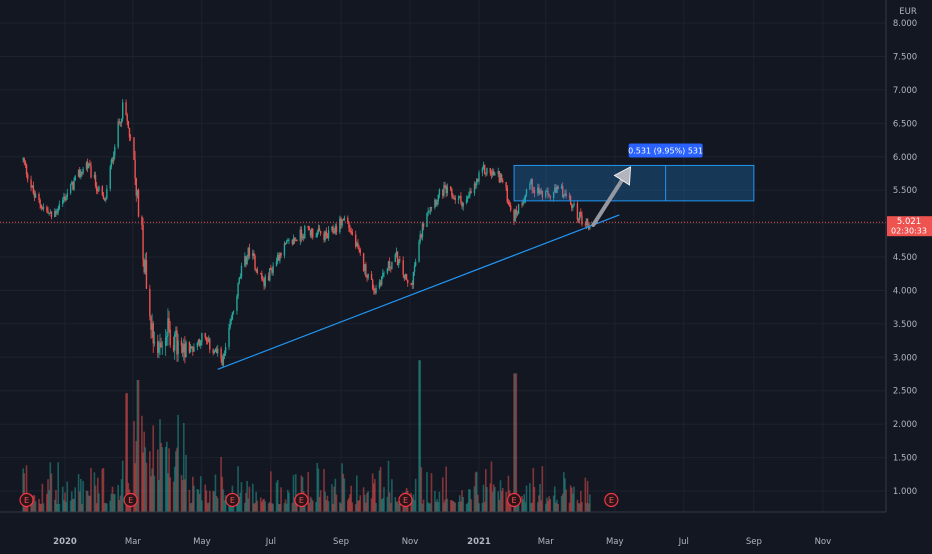 This screenshot has height=554, width=932. What do you see at coordinates (466, 531) in the screenshot?
I see `time-axis-panel` at bounding box center [466, 531].